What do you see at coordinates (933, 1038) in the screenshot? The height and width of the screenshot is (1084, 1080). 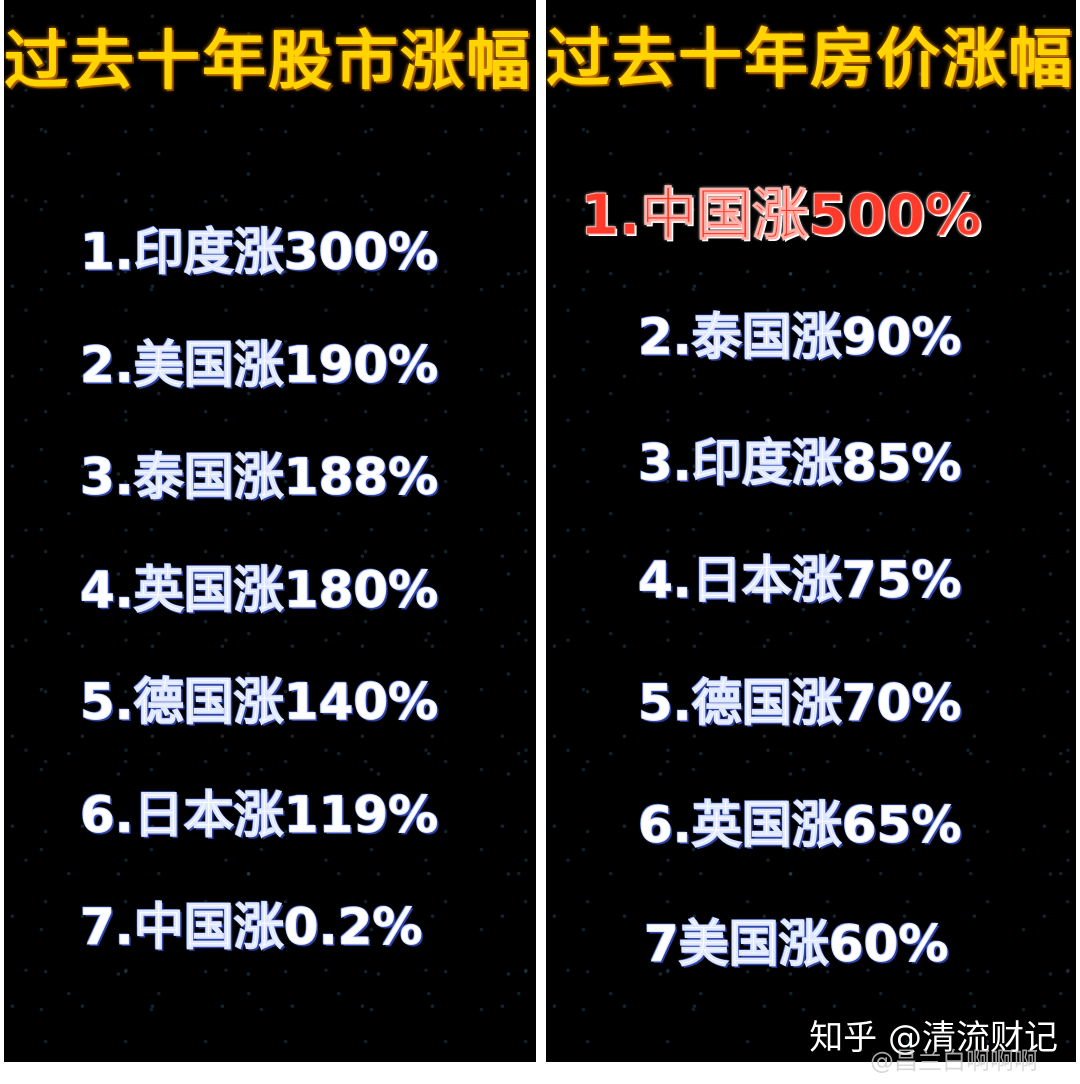 I see `zhihu-watermark: 知乎 @清流财记` at bounding box center [933, 1038].